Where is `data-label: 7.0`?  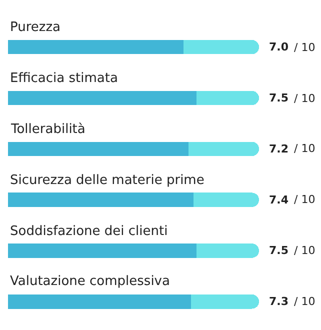
data-label: 7.0 is located at coordinates (279, 47).